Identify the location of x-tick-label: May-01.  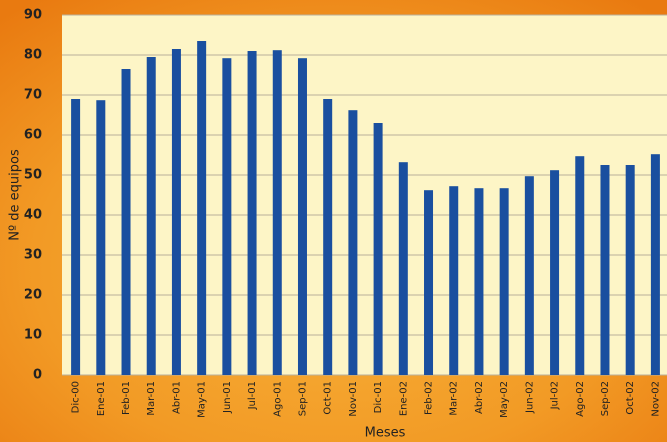
(202, 399).